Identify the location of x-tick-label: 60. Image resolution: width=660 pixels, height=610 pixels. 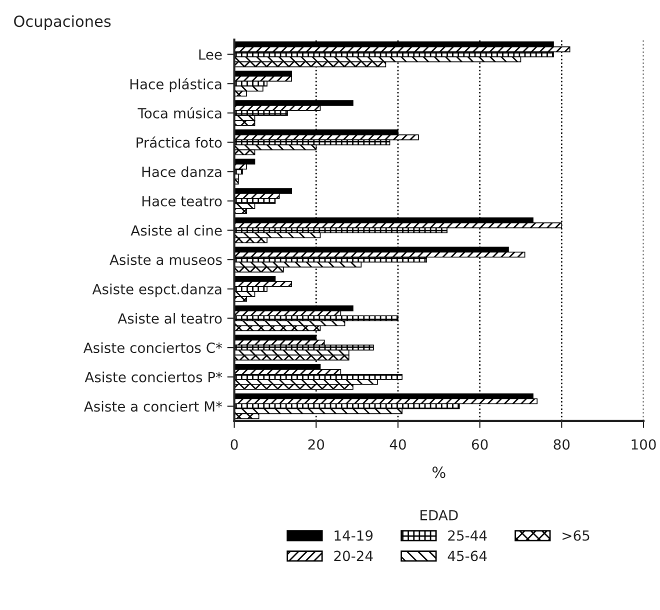
(480, 444).